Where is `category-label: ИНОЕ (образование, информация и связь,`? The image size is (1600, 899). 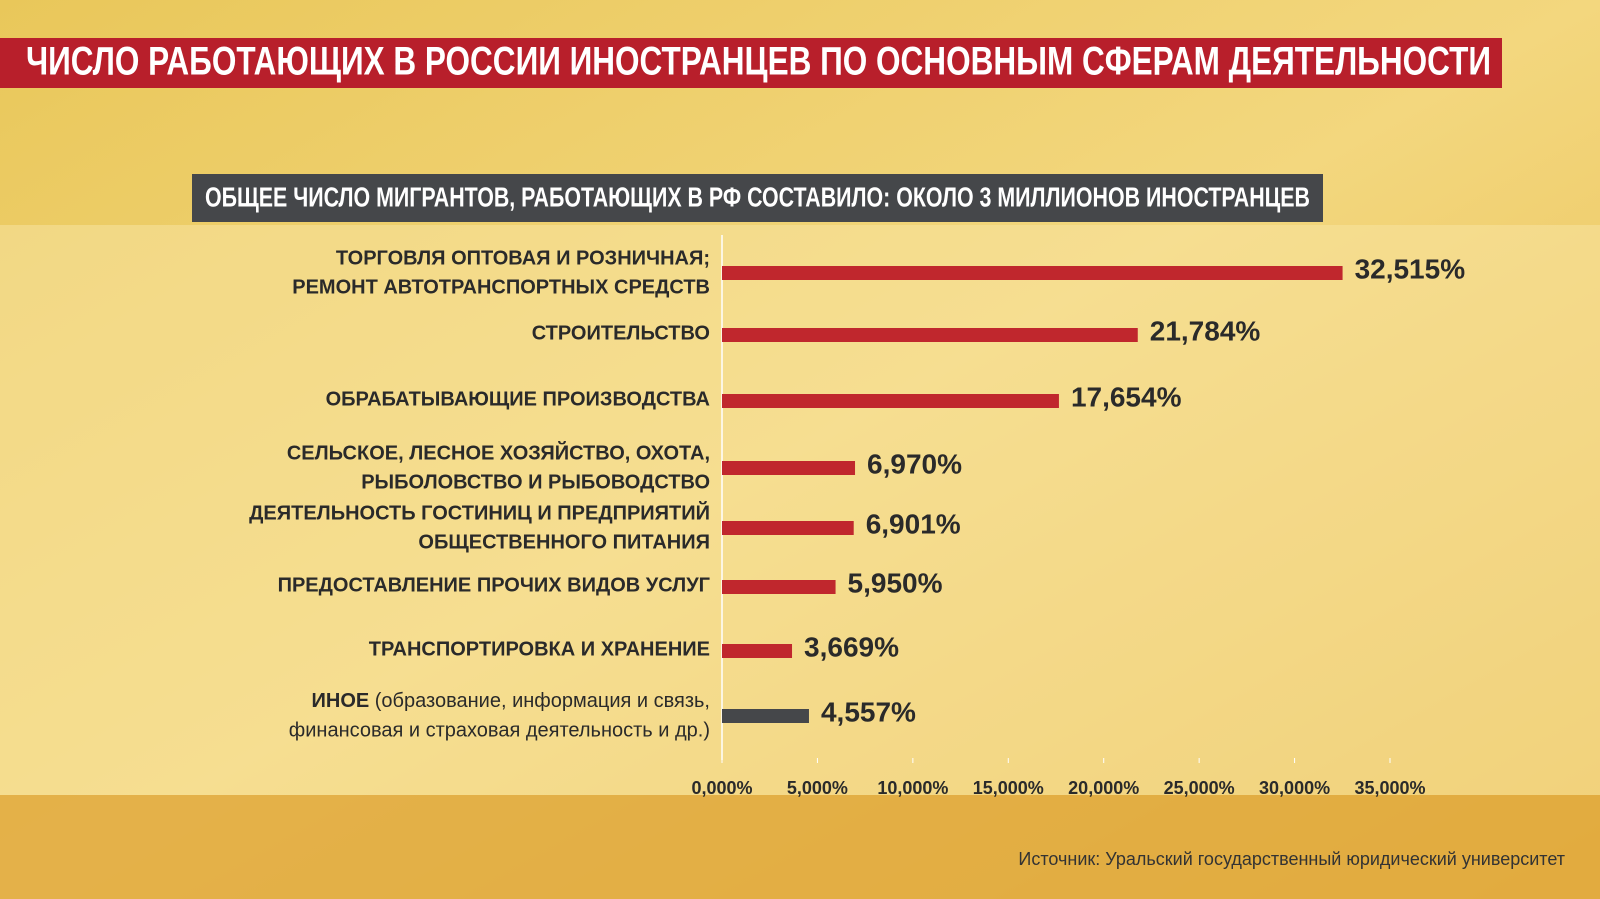 category-label: ИНОЕ (образование, информация и связь, is located at coordinates (511, 701).